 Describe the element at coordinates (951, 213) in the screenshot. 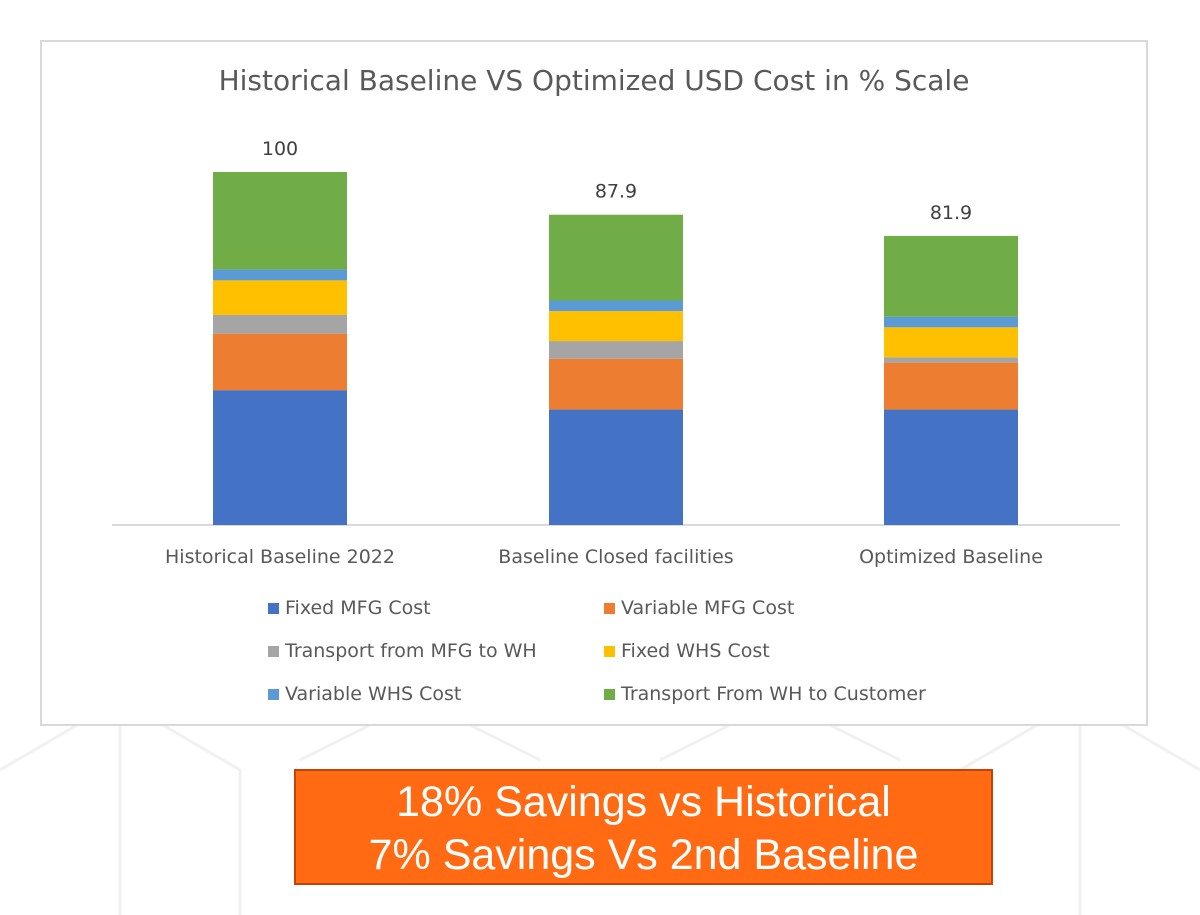

I see `bar-total-label: 81.9` at that location.